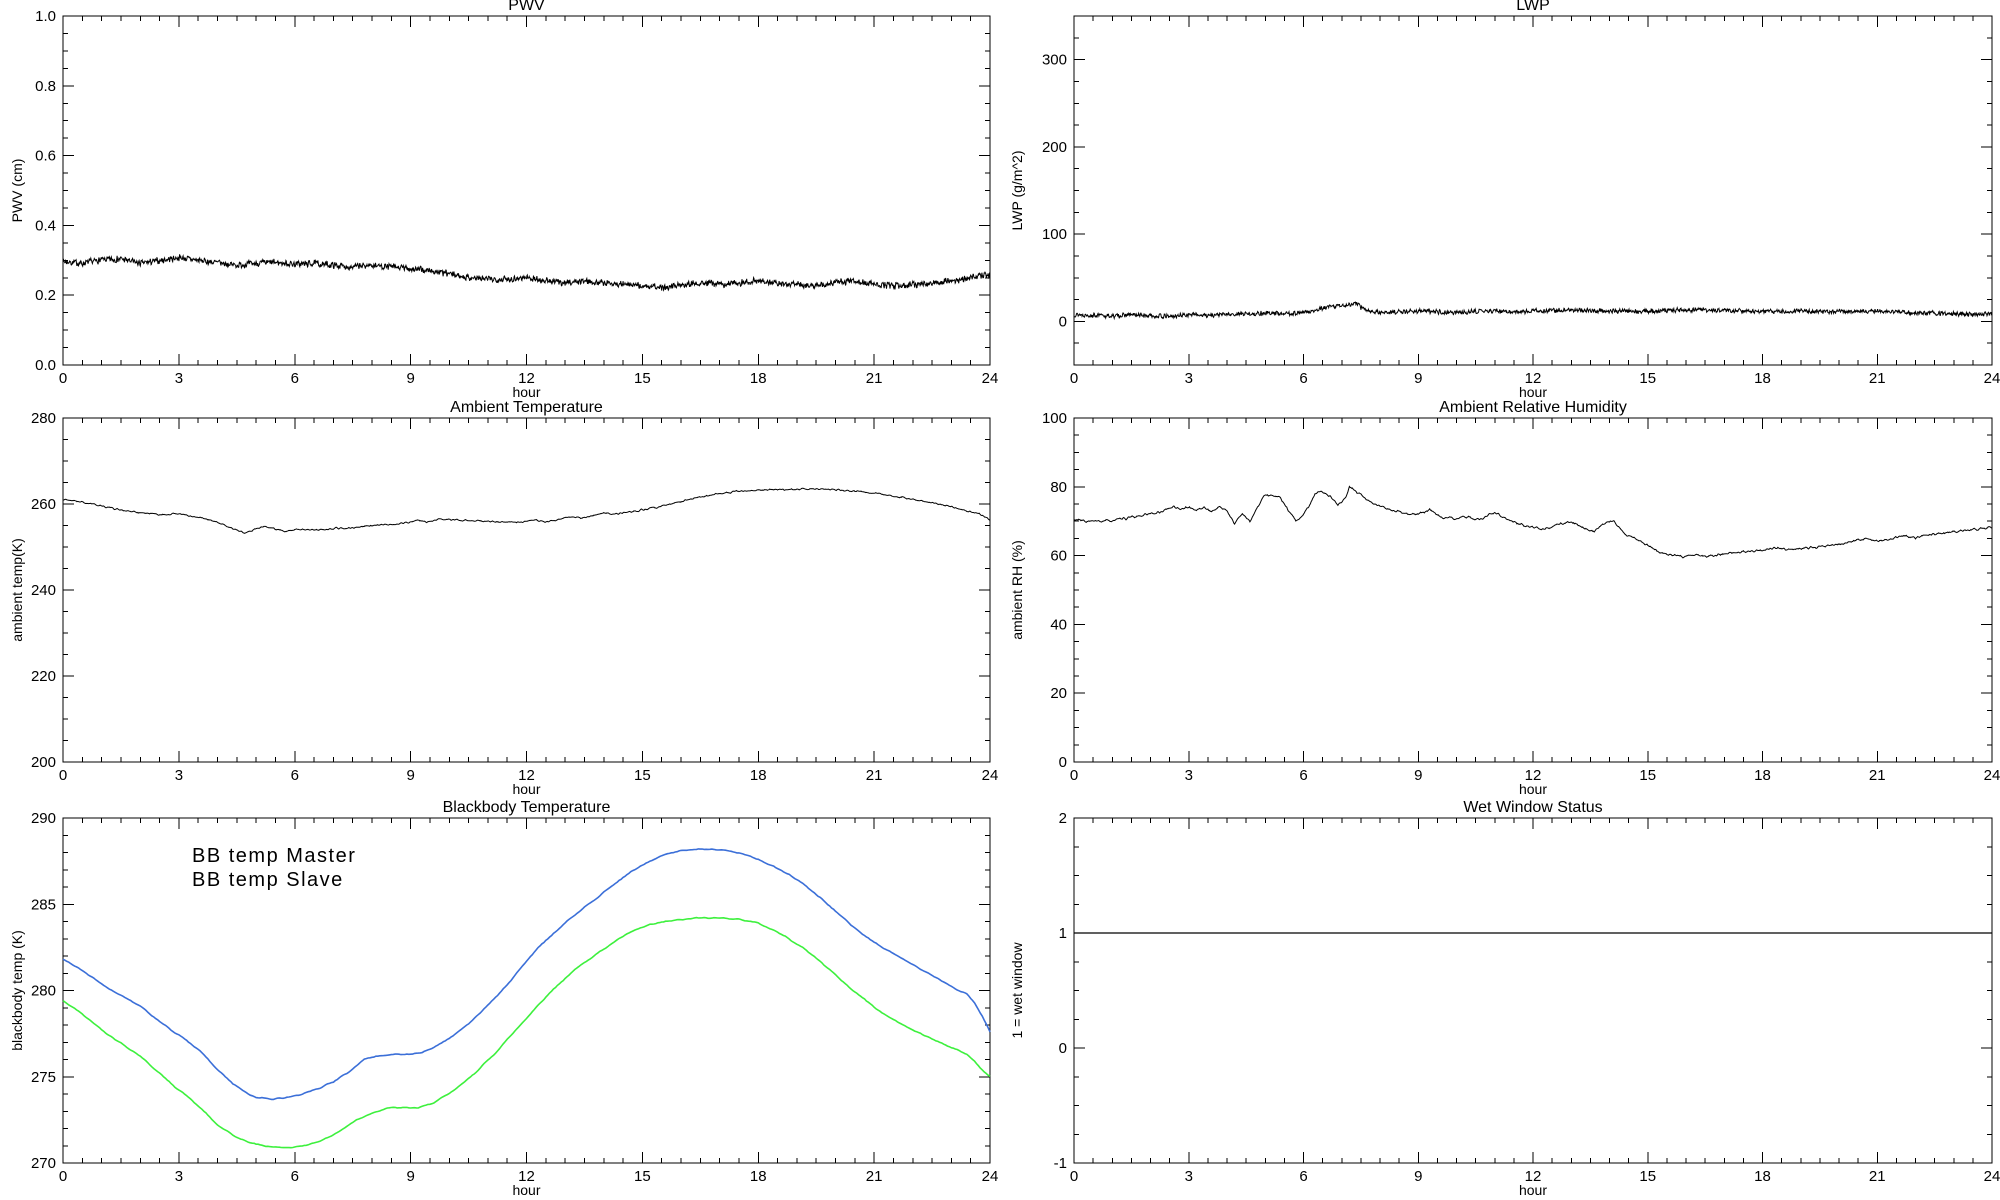  What do you see at coordinates (1017, 191) in the screenshot?
I see `svg-text: LWP (g/m^2)` at bounding box center [1017, 191].